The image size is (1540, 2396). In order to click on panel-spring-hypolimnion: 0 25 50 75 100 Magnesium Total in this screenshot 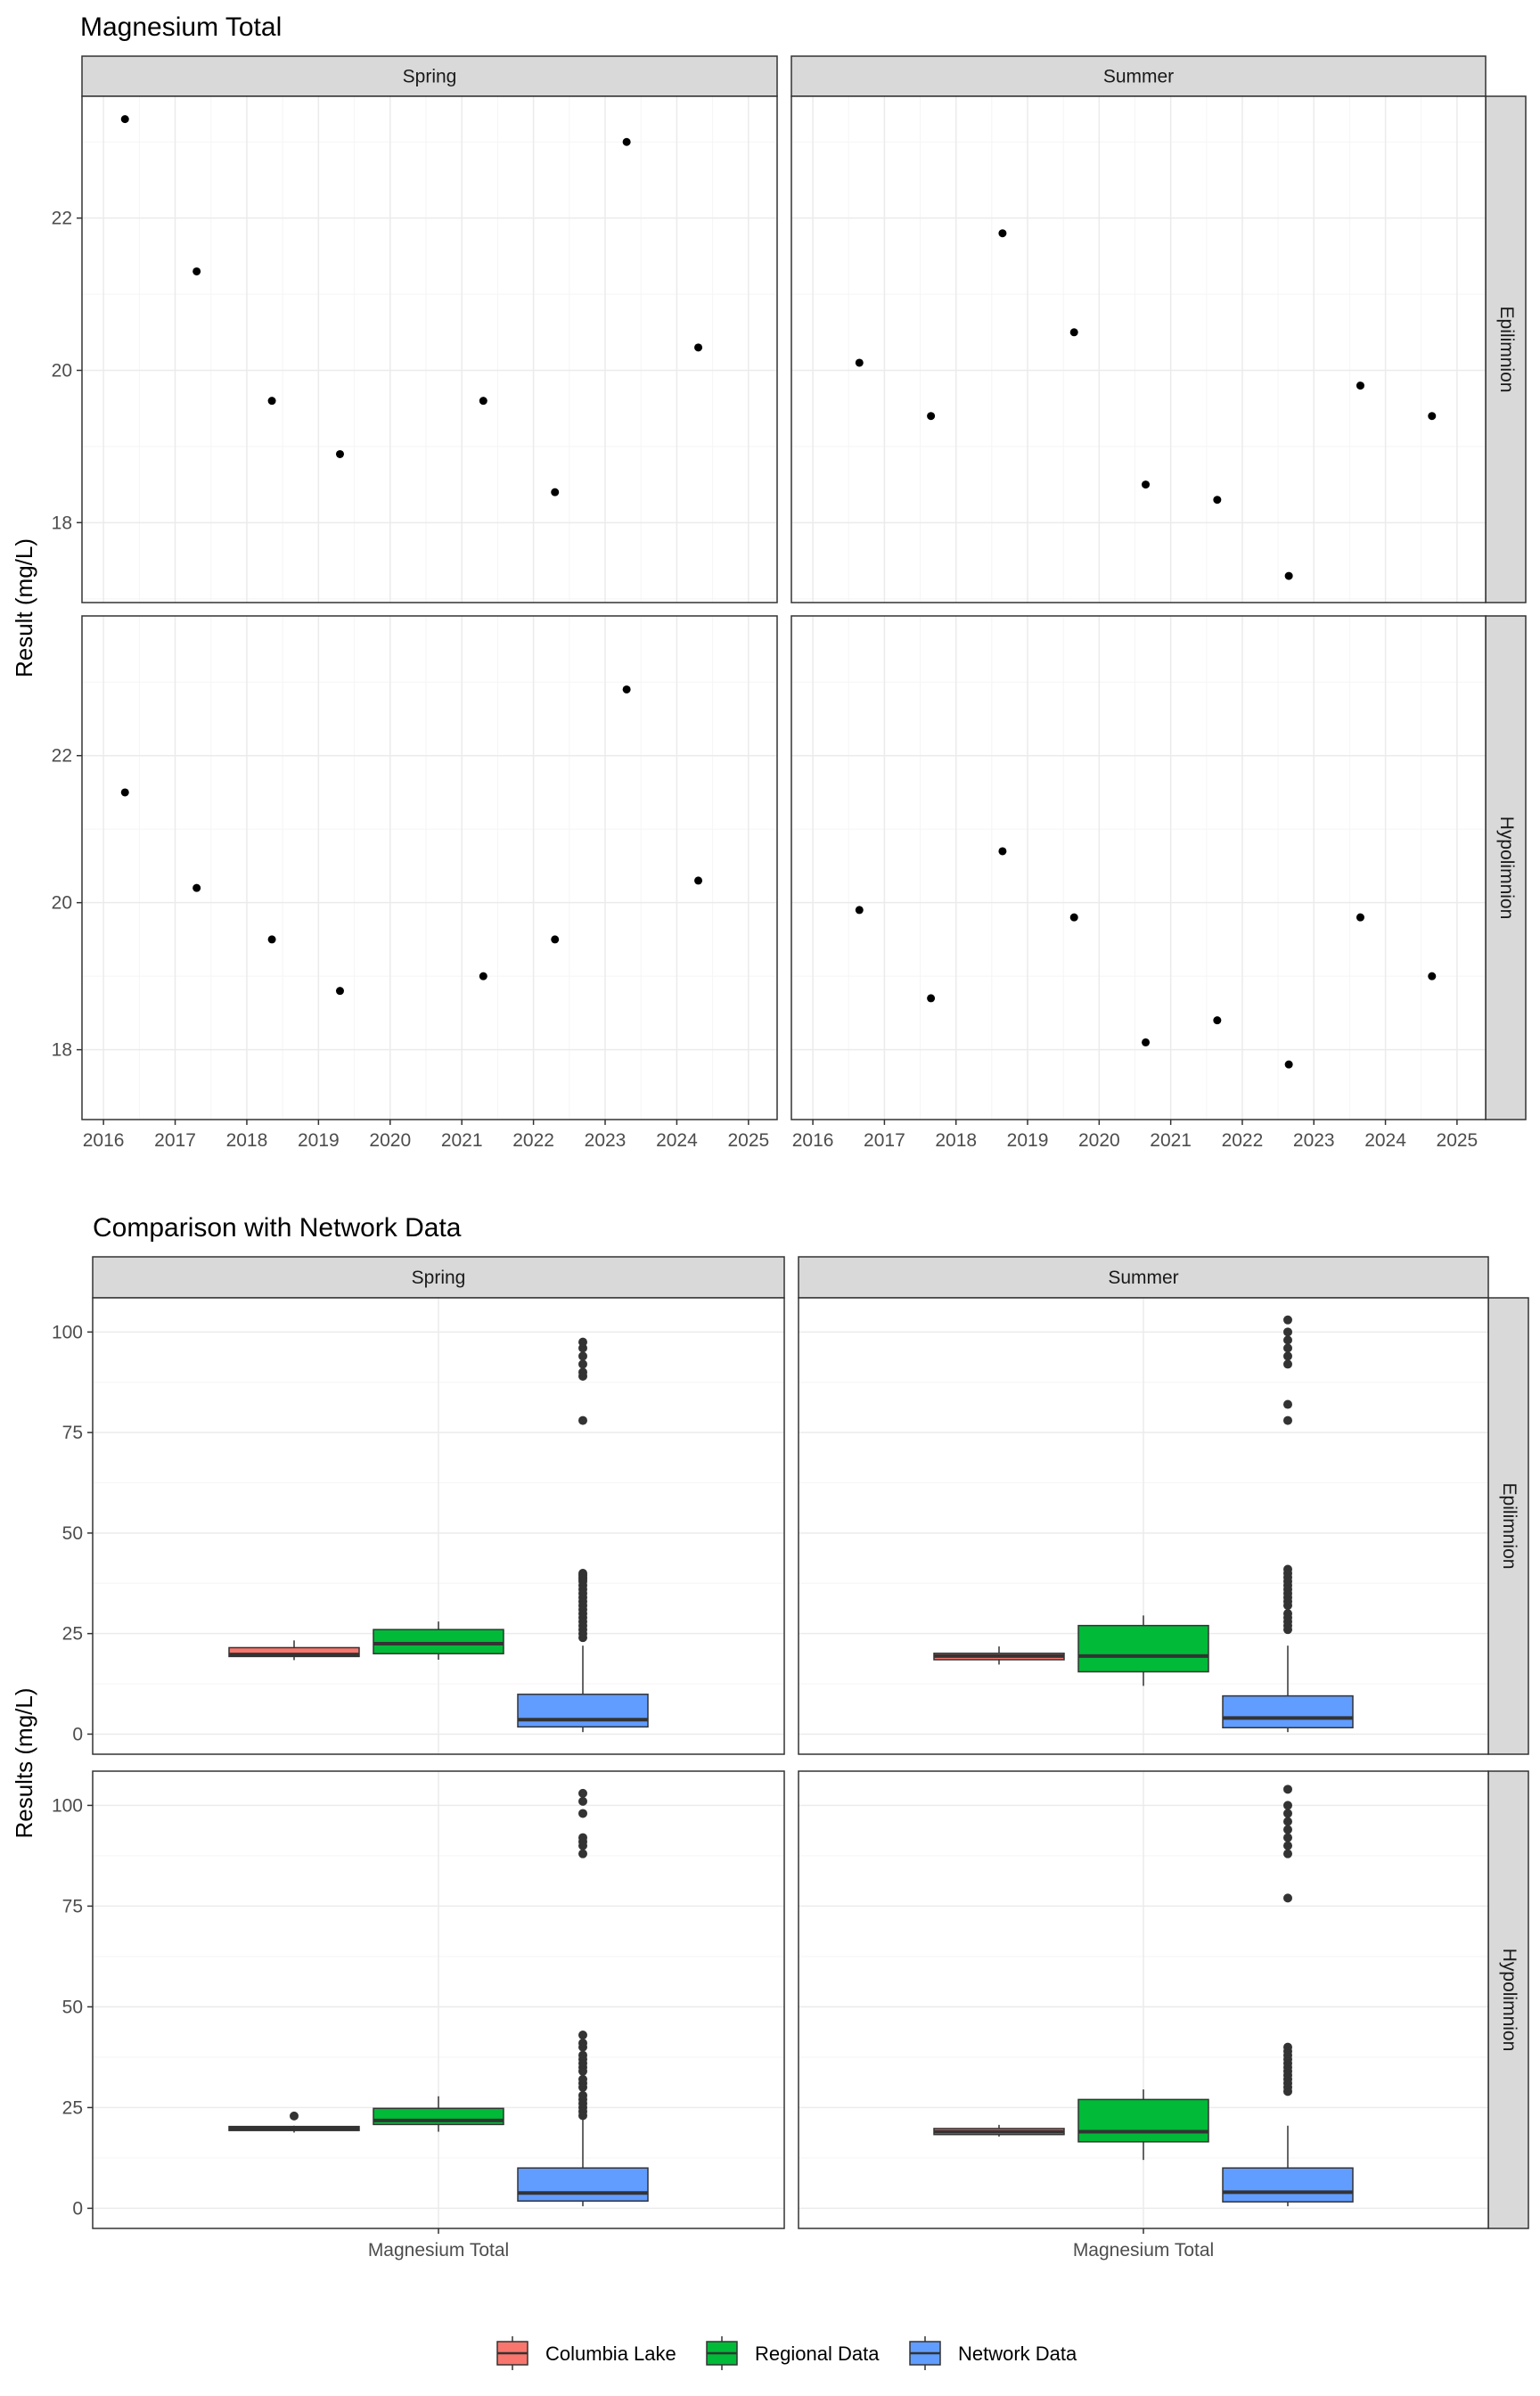, I will do `click(418, 2015)`.